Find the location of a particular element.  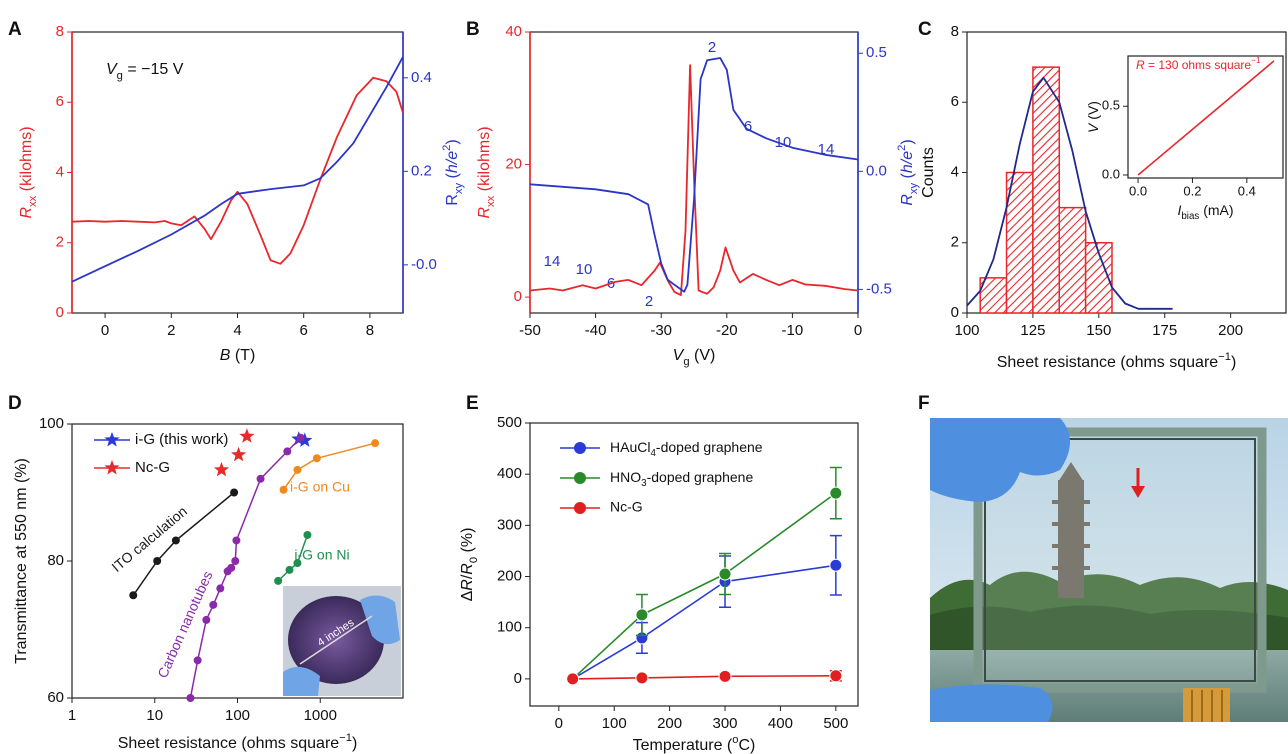

iv-line is located at coordinates (1206, 118).